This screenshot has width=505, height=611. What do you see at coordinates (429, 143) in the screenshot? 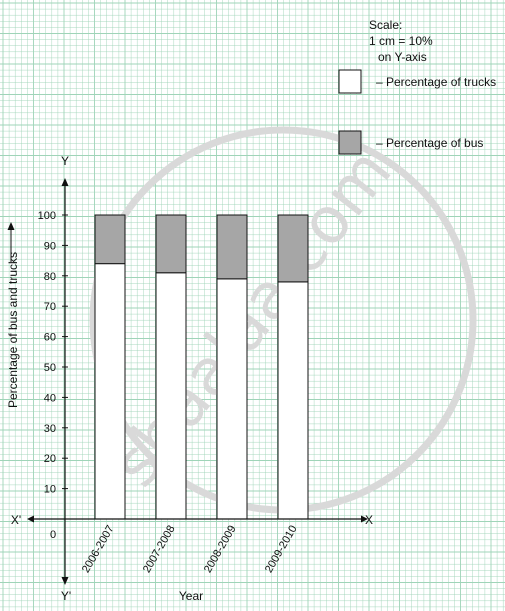
I see `legend-label-bus: – Percentage of bus` at bounding box center [429, 143].